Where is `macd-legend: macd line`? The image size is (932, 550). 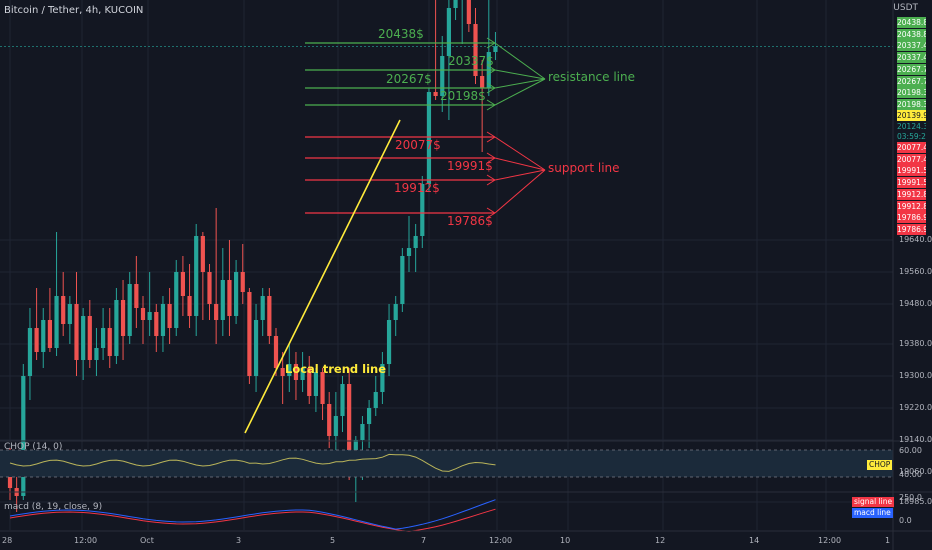 macd-legend: macd line is located at coordinates (872, 513).